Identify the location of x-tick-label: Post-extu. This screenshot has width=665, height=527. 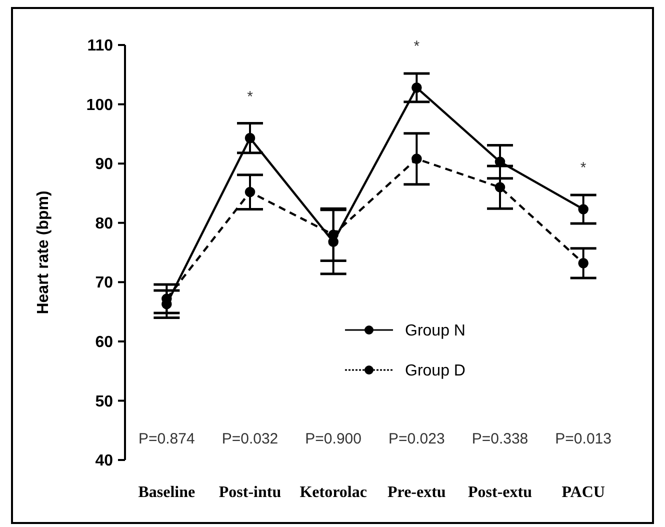
(500, 492).